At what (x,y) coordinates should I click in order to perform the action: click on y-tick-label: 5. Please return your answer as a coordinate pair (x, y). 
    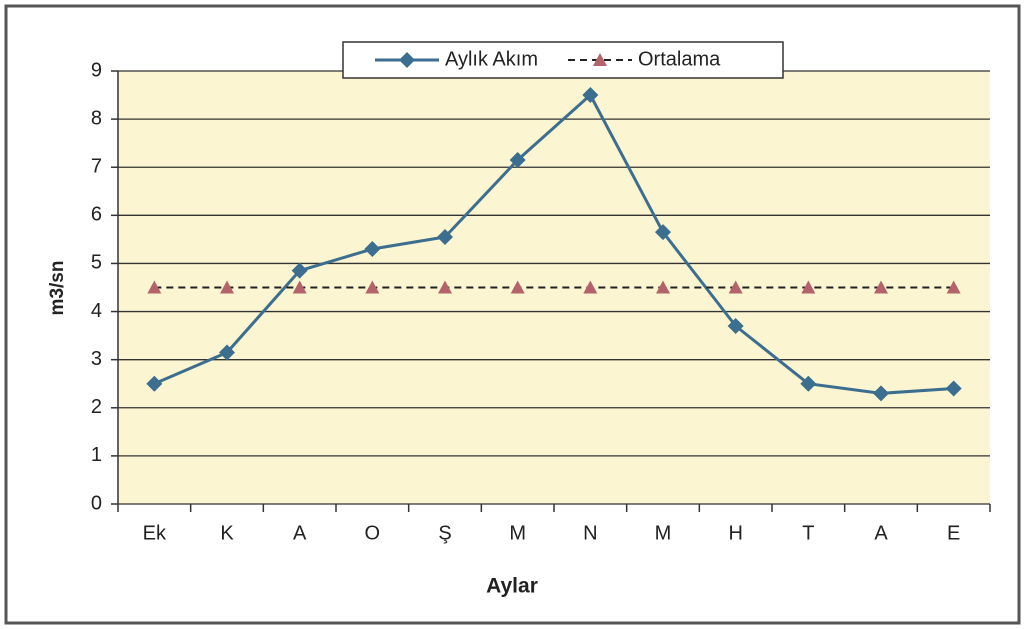
    Looking at the image, I should click on (96, 263).